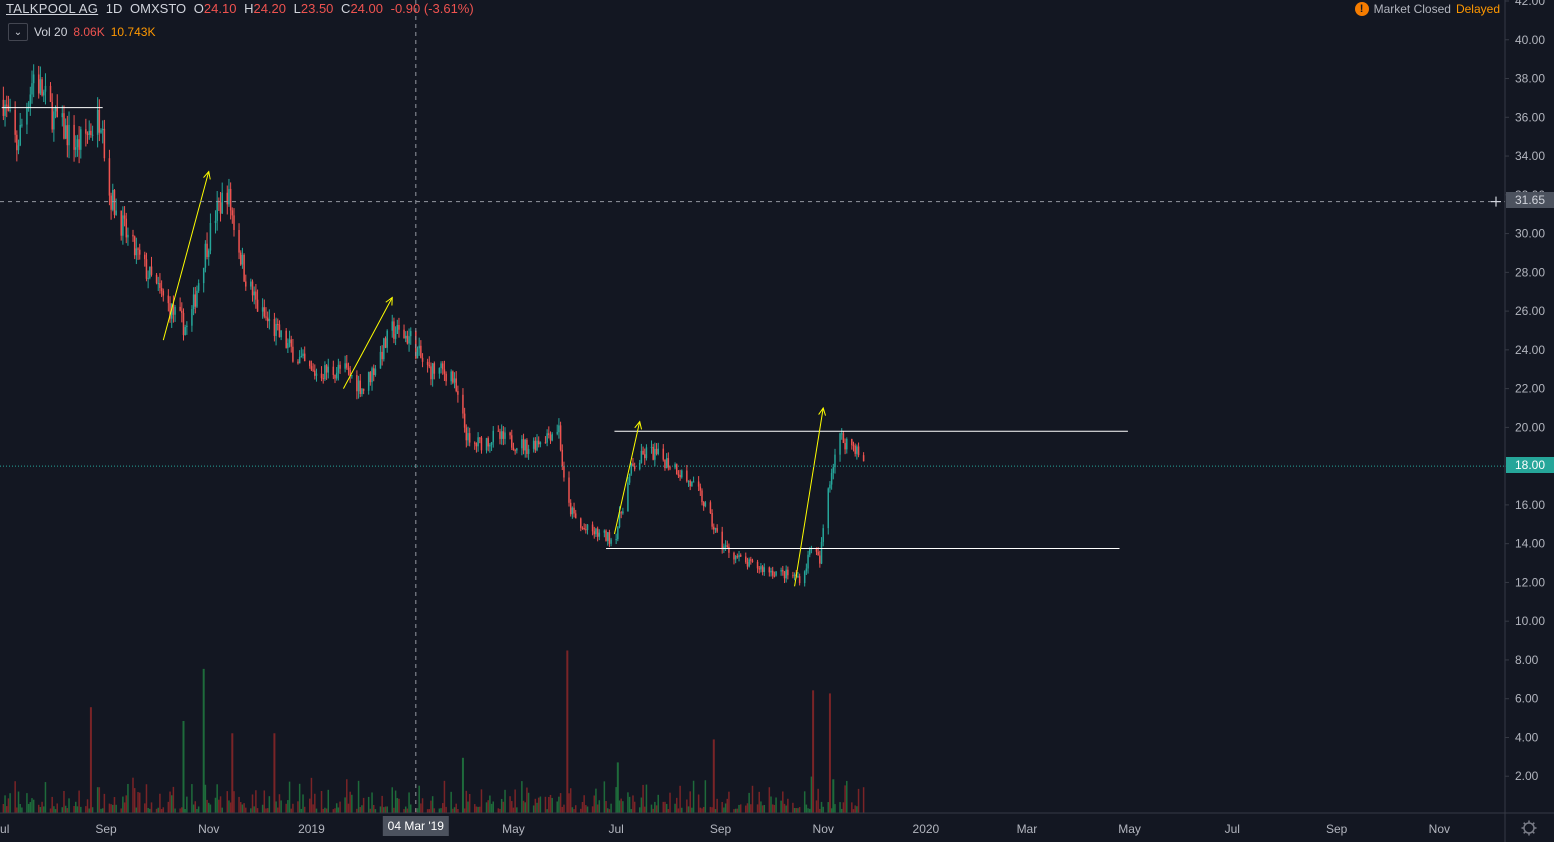 Image resolution: width=1554 pixels, height=842 pixels. What do you see at coordinates (18, 32) in the screenshot?
I see `chevron-down-icon: ⌄` at bounding box center [18, 32].